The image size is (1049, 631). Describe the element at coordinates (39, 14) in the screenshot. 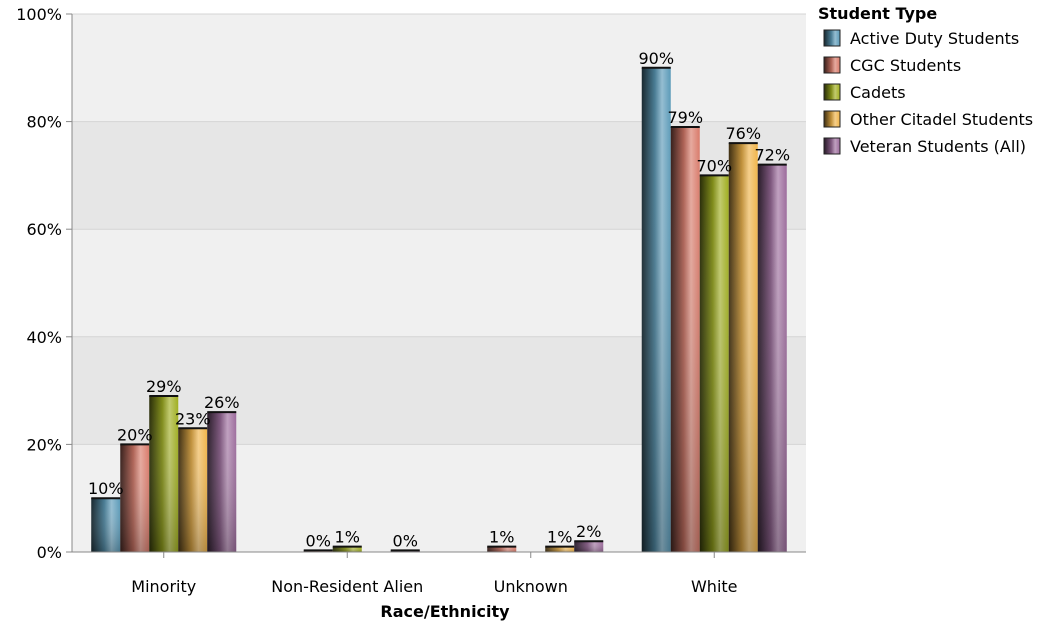

I see `y-tick-label: 100%` at that location.